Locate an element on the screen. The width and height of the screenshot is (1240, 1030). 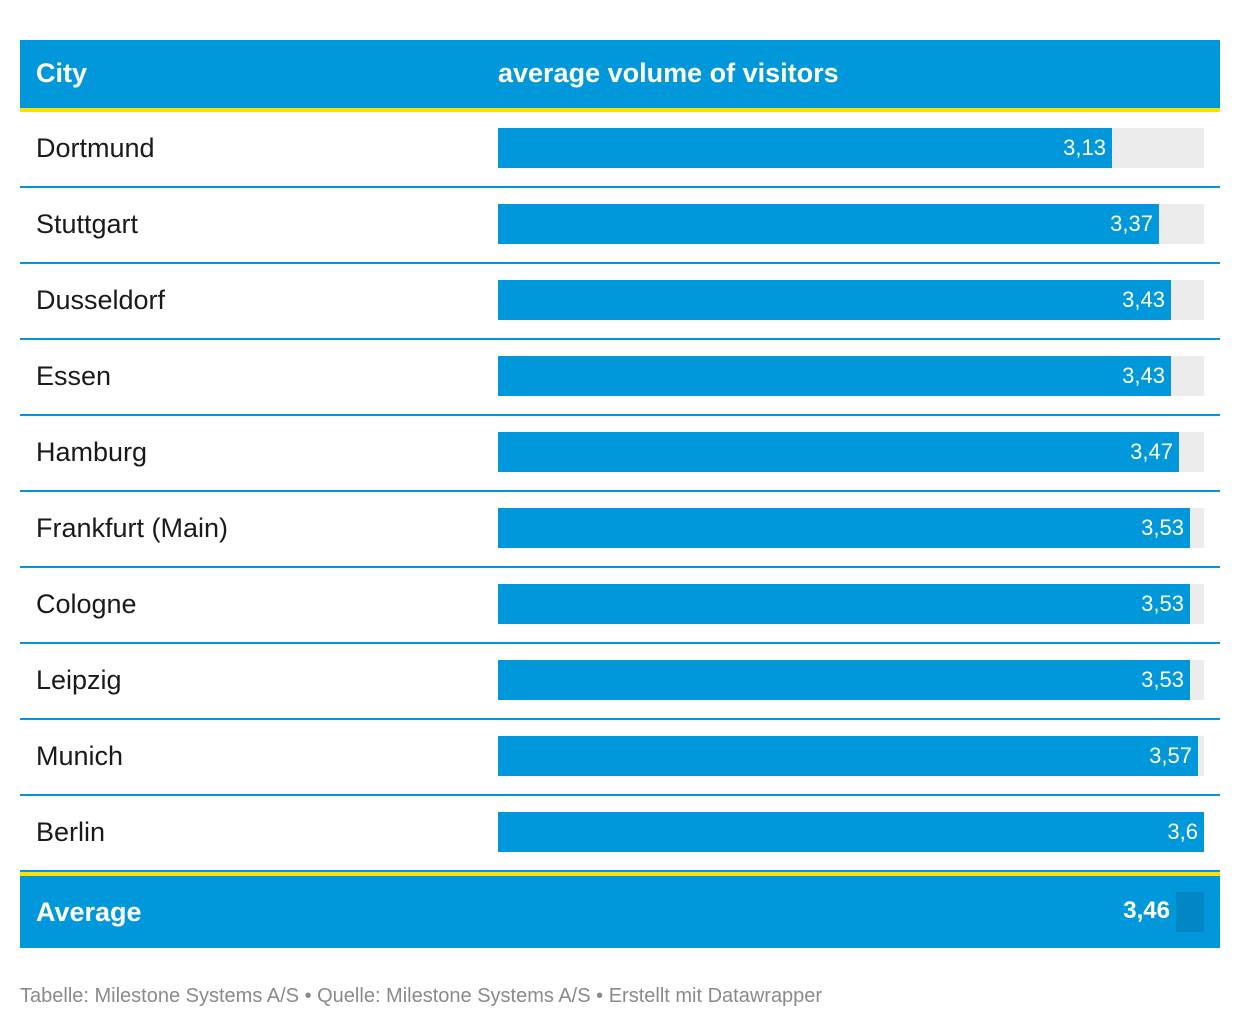
table-row: Berlin 3,6 is located at coordinates (620, 834).